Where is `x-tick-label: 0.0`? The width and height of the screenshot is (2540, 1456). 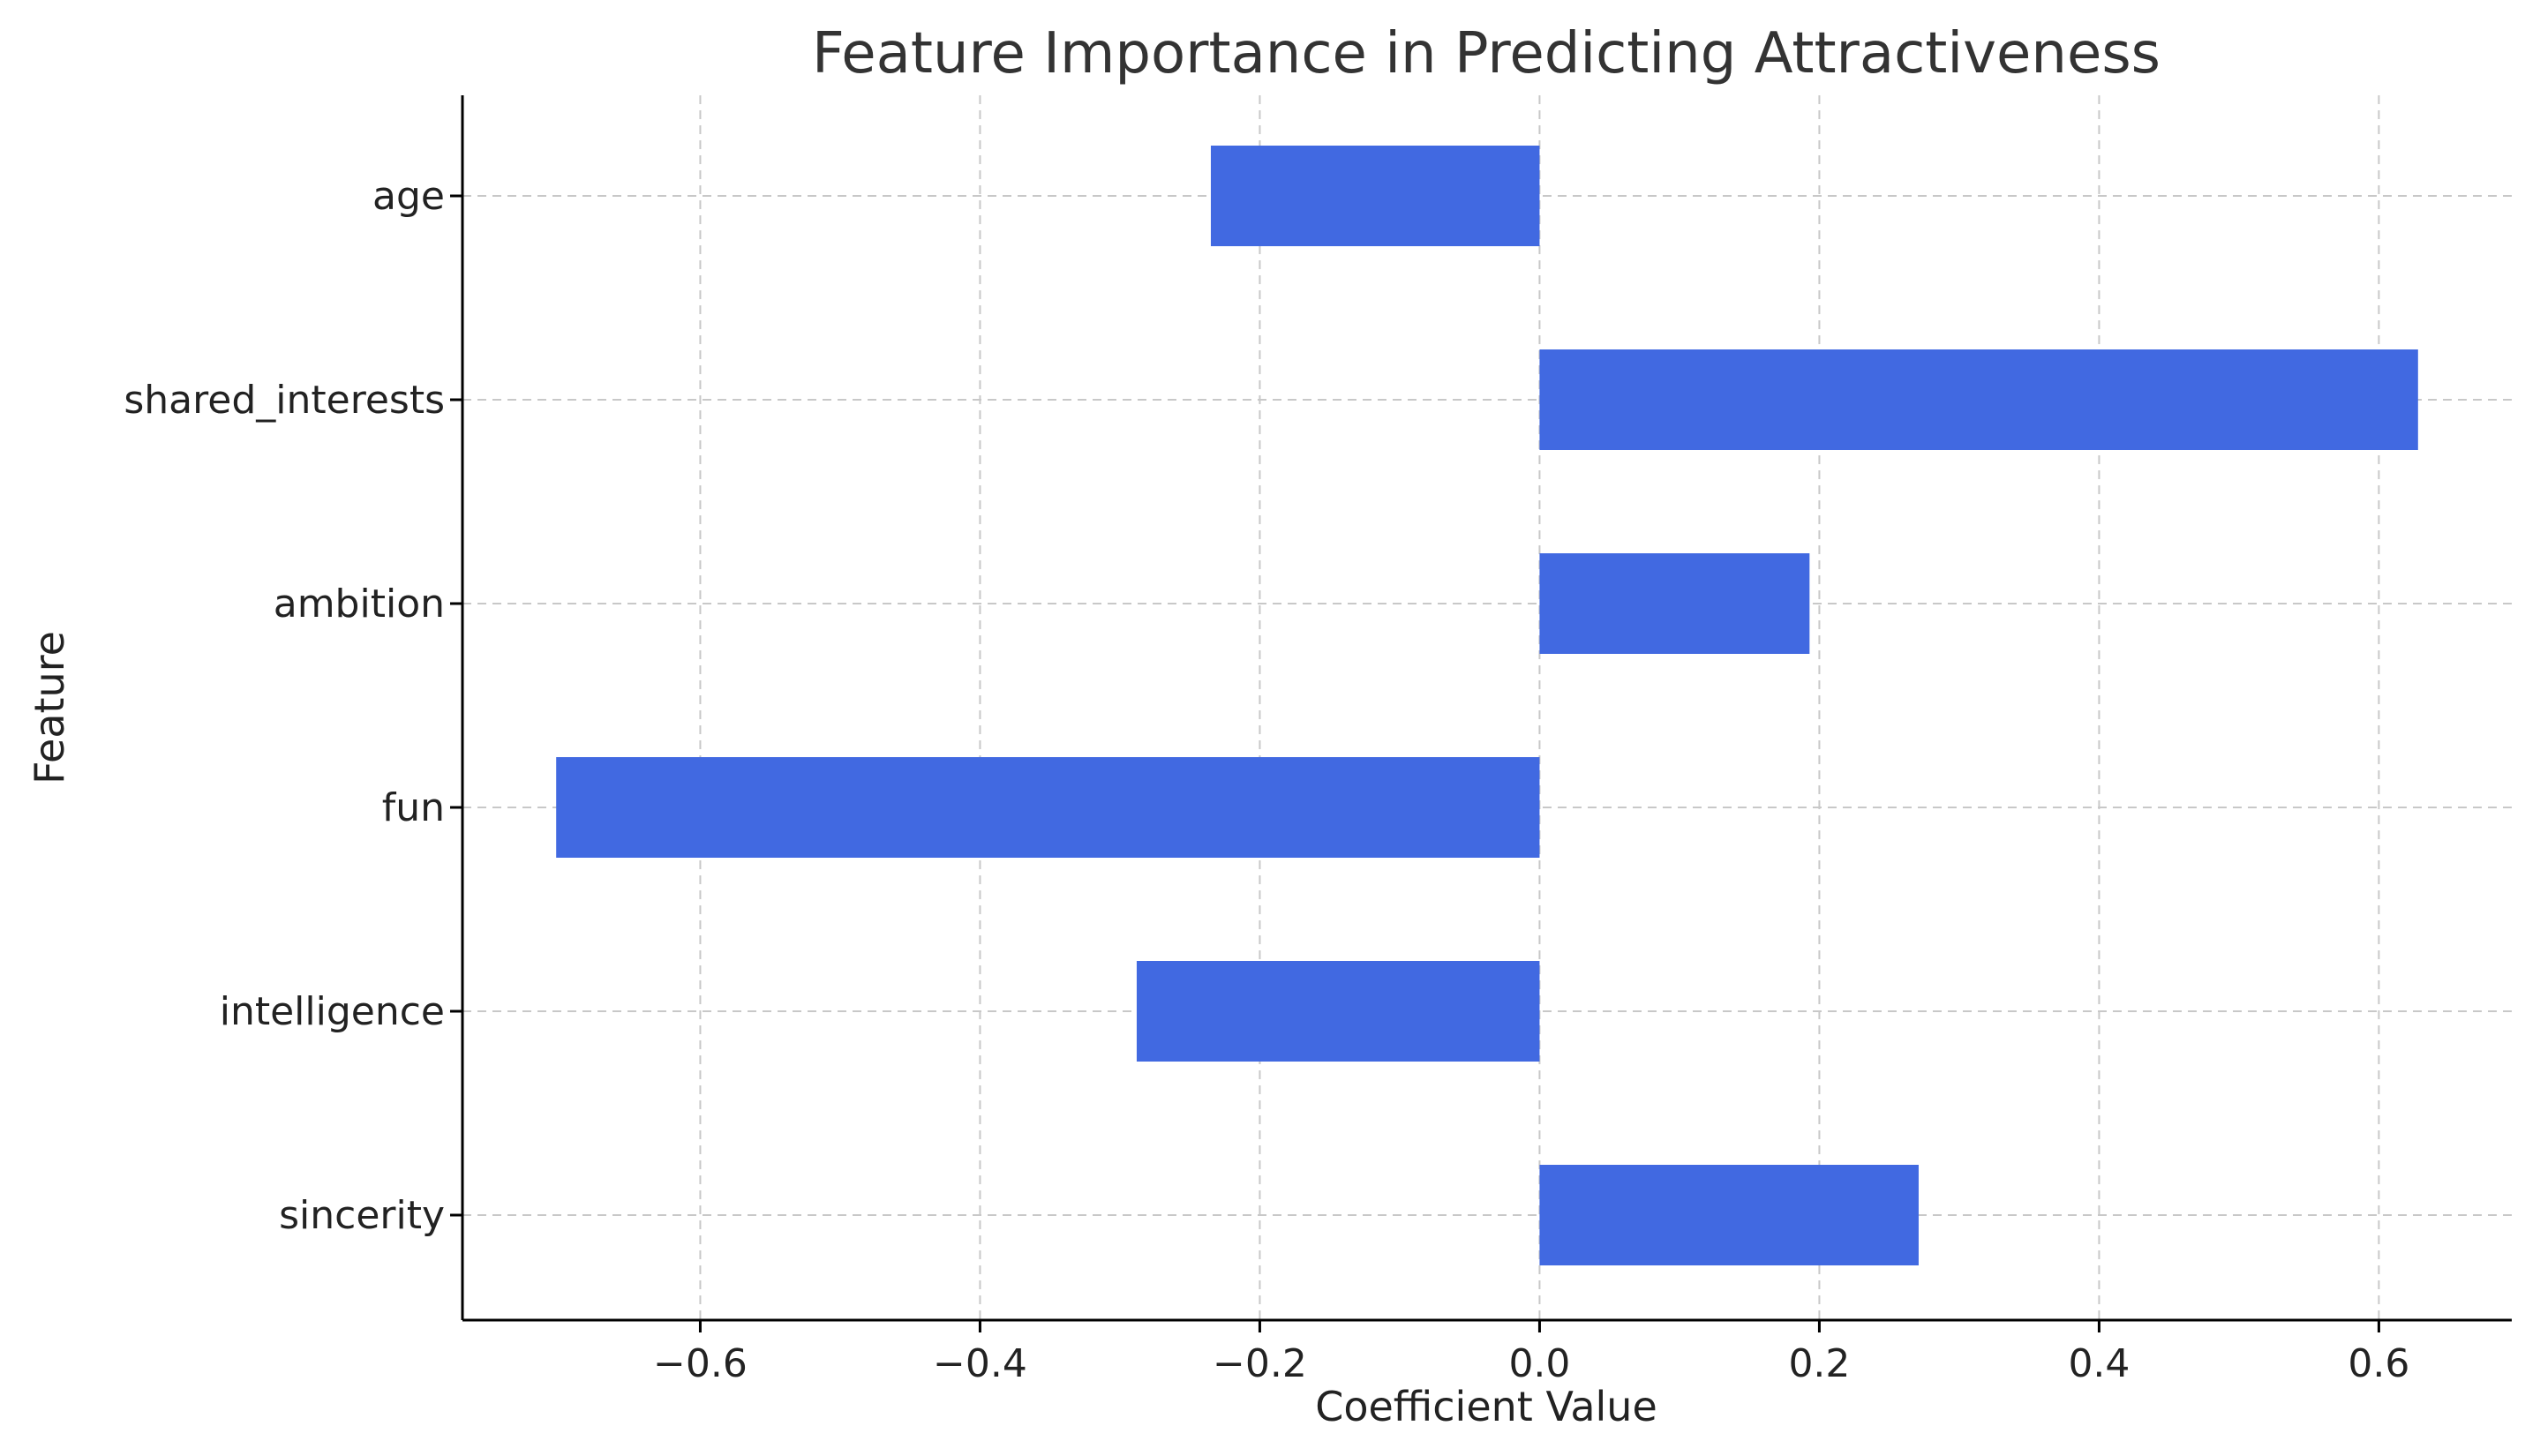
x-tick-label: 0.0 is located at coordinates (1539, 1363).